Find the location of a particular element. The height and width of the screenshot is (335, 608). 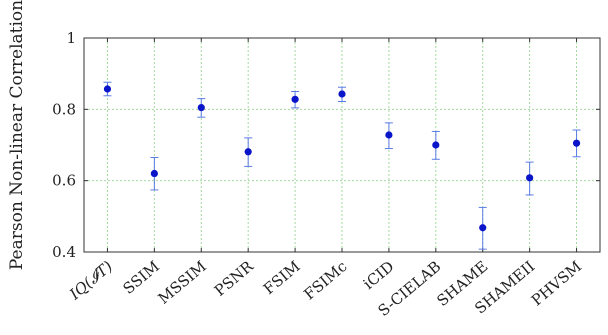

y-axis-label: Pearson Non-linear Correlation is located at coordinates (17, 135).